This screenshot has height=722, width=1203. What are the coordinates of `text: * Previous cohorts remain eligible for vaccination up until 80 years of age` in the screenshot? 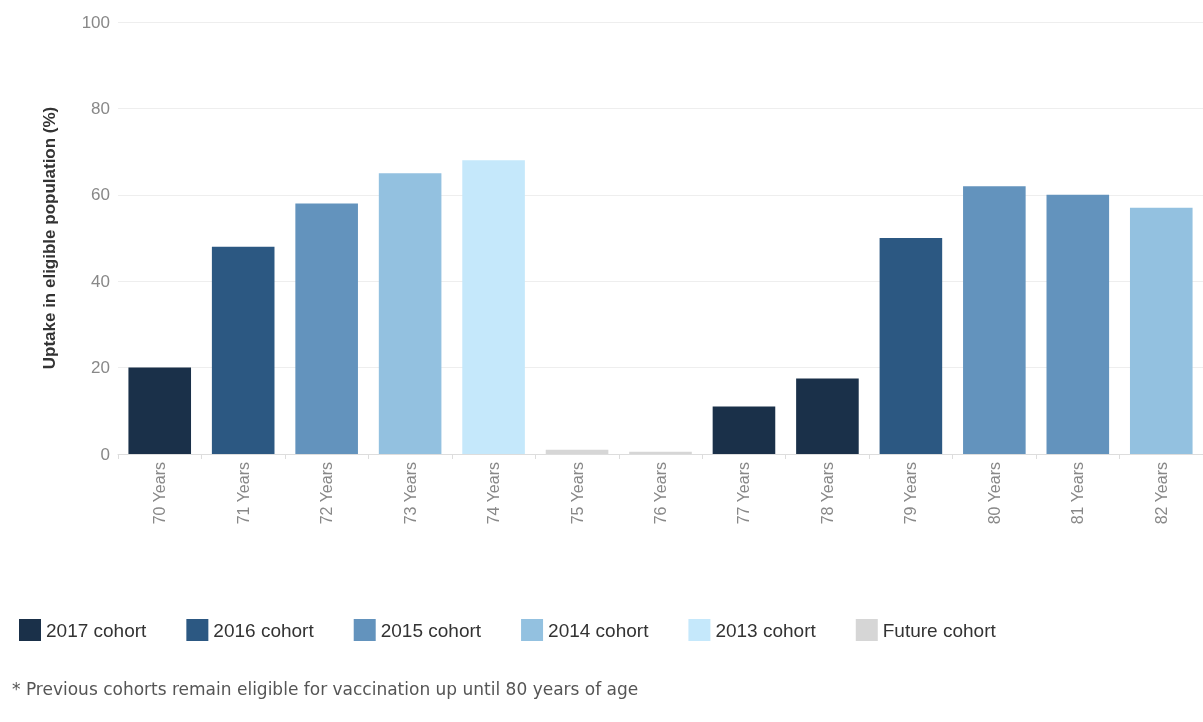 It's located at (325, 688).